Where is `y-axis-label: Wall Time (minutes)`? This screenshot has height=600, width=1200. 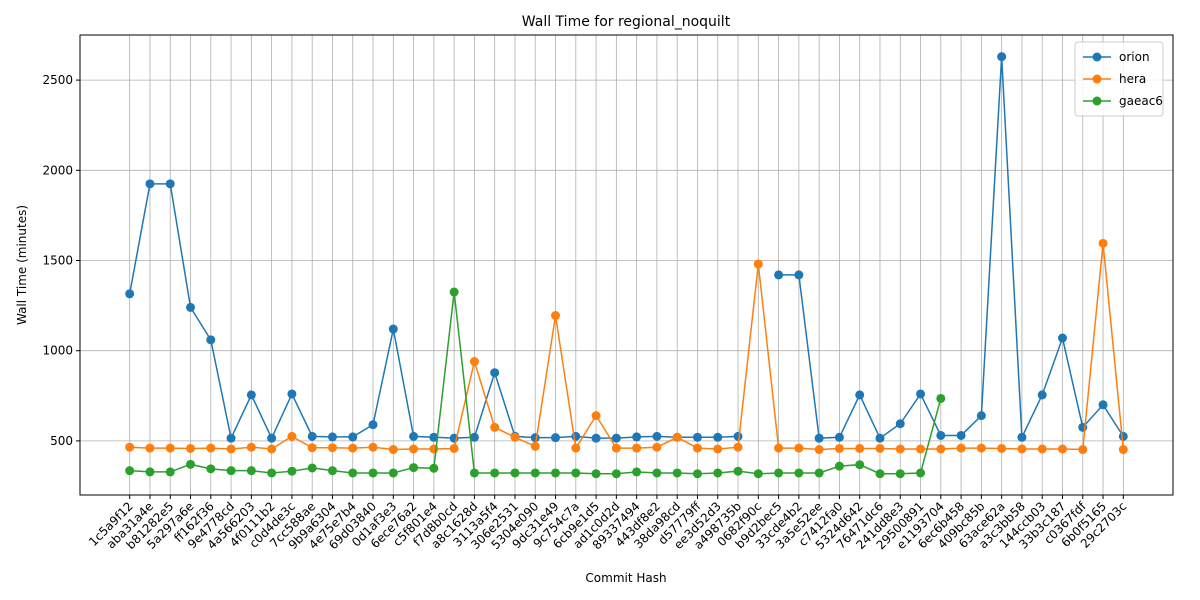 y-axis-label: Wall Time (minutes) is located at coordinates (22, 265).